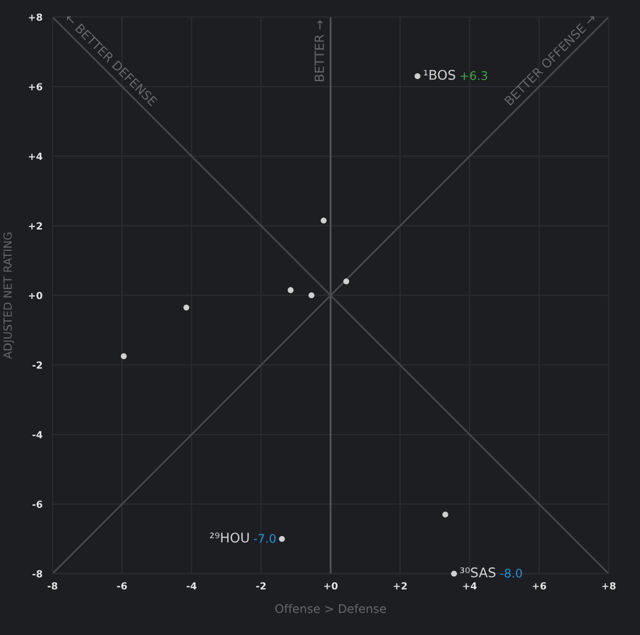  I want to click on y-tick-label: -8, so click(37, 574).